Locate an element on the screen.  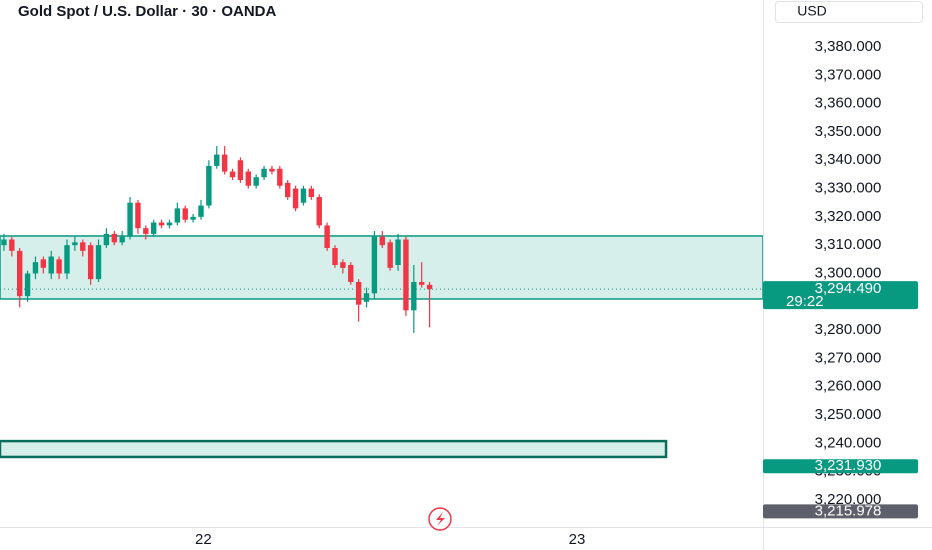
price-tag-label: 3,231.930 is located at coordinates (848, 465).